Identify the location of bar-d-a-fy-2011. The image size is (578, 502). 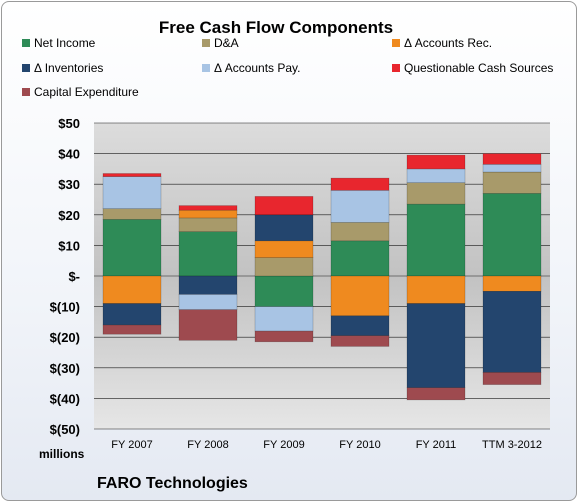
(436, 193).